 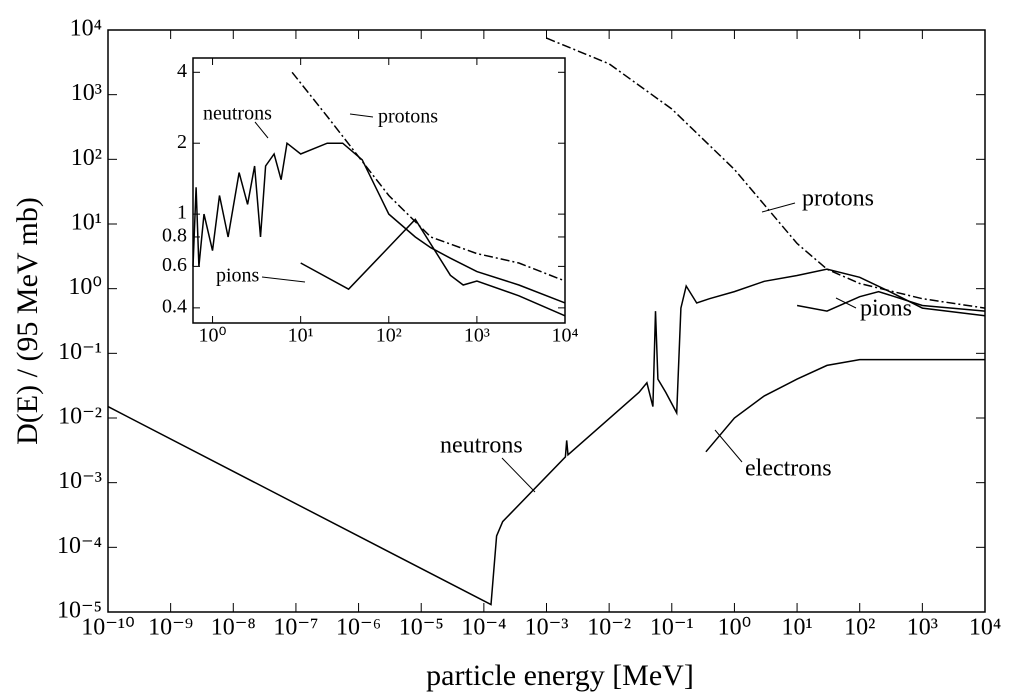 What do you see at coordinates (233, 627) in the screenshot?
I see `x-tick-label: 10⁻⁸` at bounding box center [233, 627].